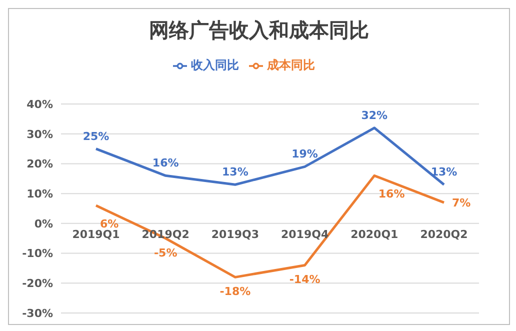 Image resolution: width=516 pixels, height=331 pixels. I want to click on y-tick-label: 40%, so click(39, 104).